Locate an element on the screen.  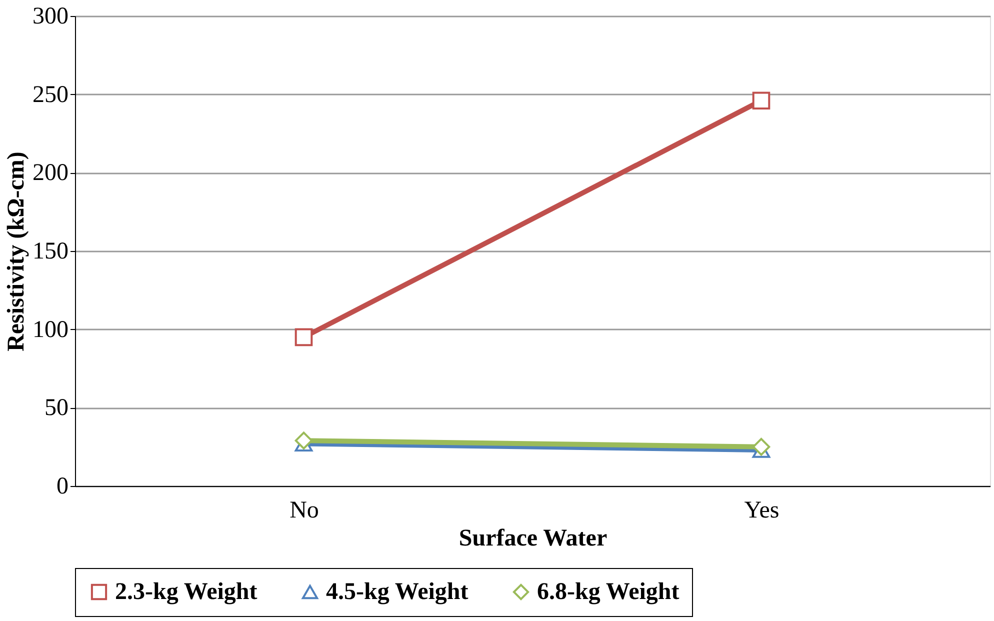
y-tick-label: 250 is located at coordinates (50, 95).